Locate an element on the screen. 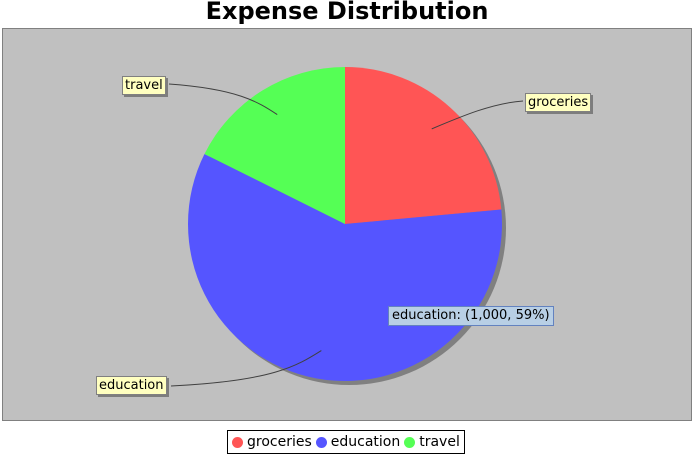  legend-item-travel: travel is located at coordinates (432, 442).